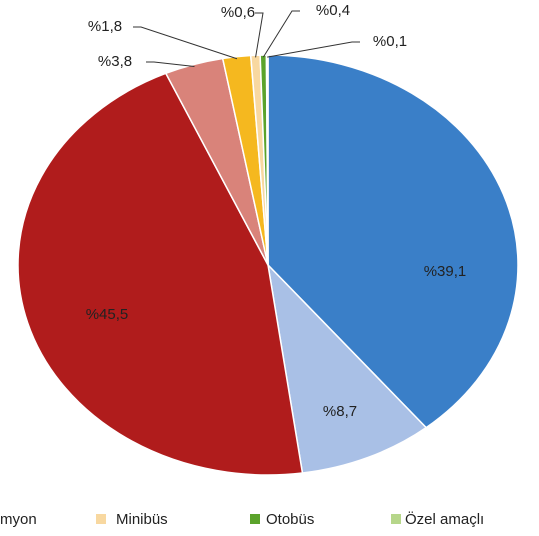  I want to click on data-label: %0,6, so click(238, 12).